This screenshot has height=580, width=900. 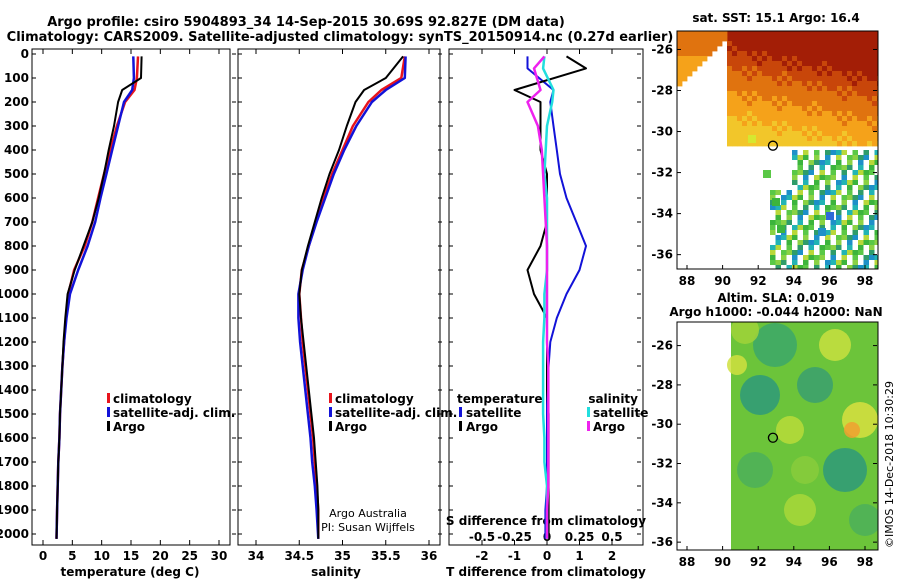 What do you see at coordinates (662, 424) in the screenshot?
I see `lat-tick-label: -30` at bounding box center [662, 424].